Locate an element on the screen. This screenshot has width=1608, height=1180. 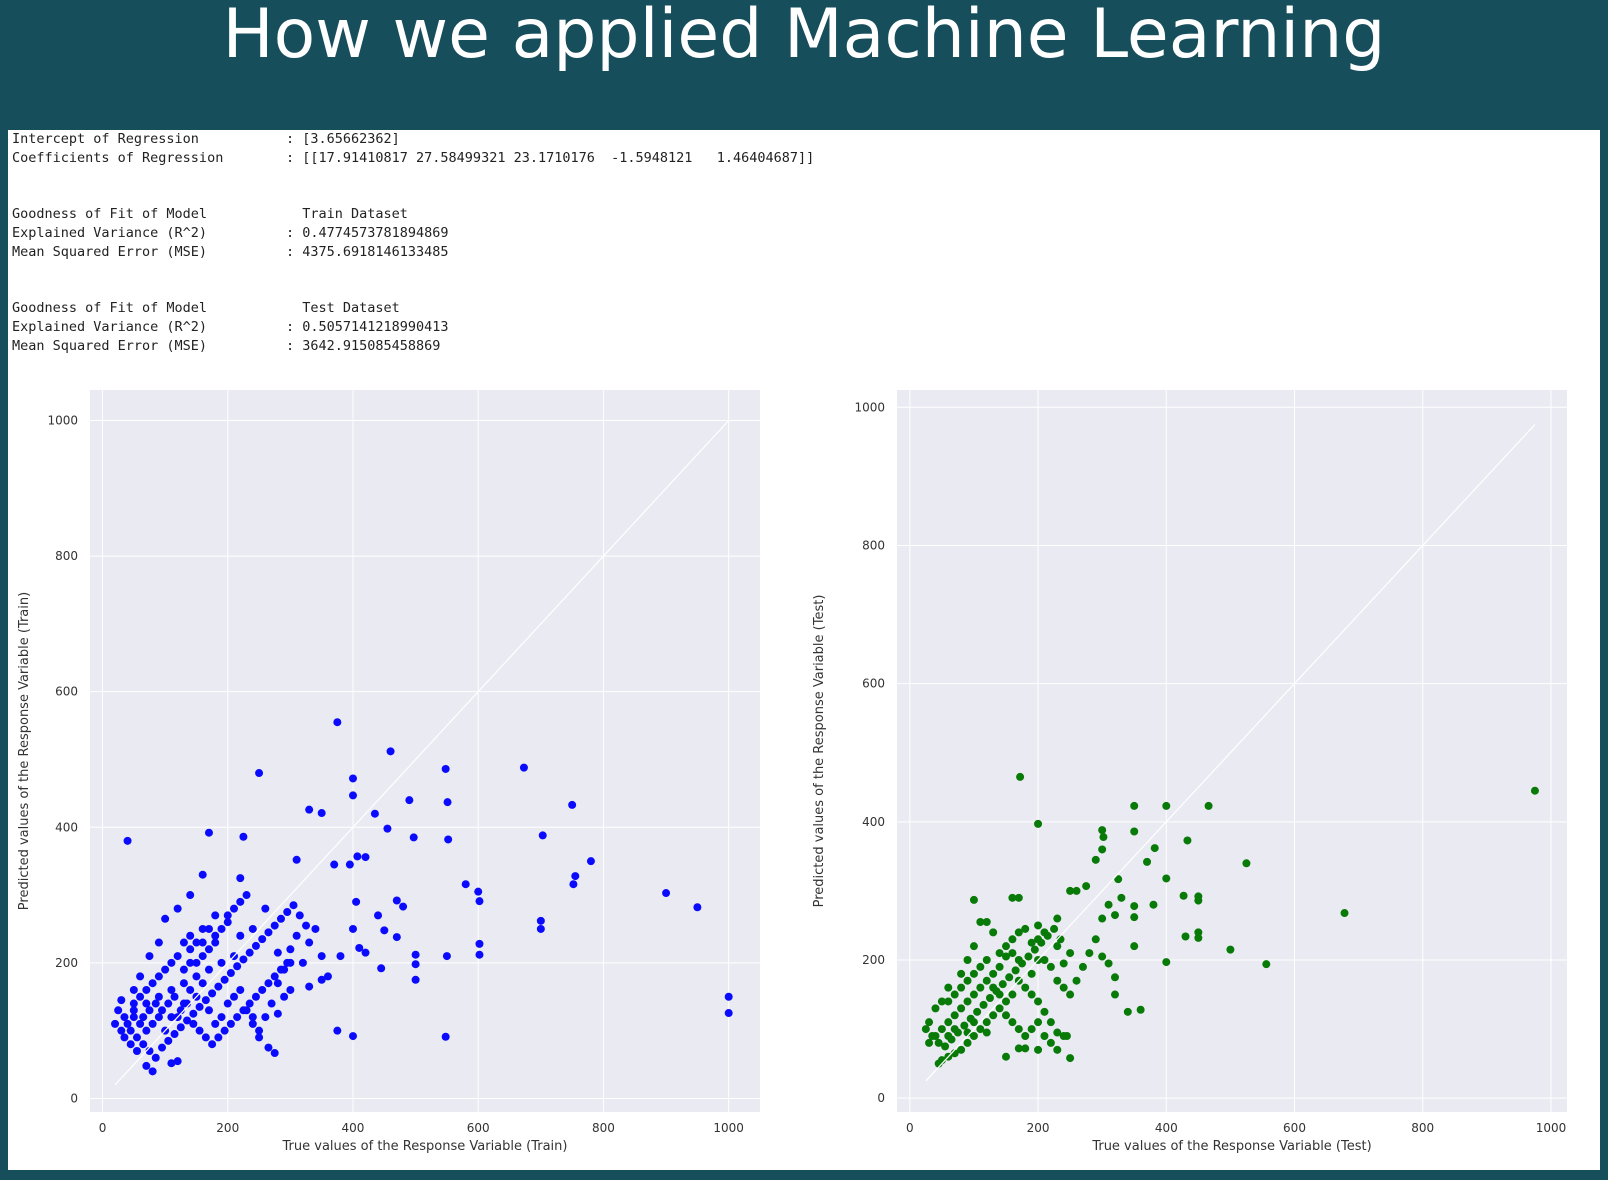
x-tick-label: 0 is located at coordinates (103, 1128).